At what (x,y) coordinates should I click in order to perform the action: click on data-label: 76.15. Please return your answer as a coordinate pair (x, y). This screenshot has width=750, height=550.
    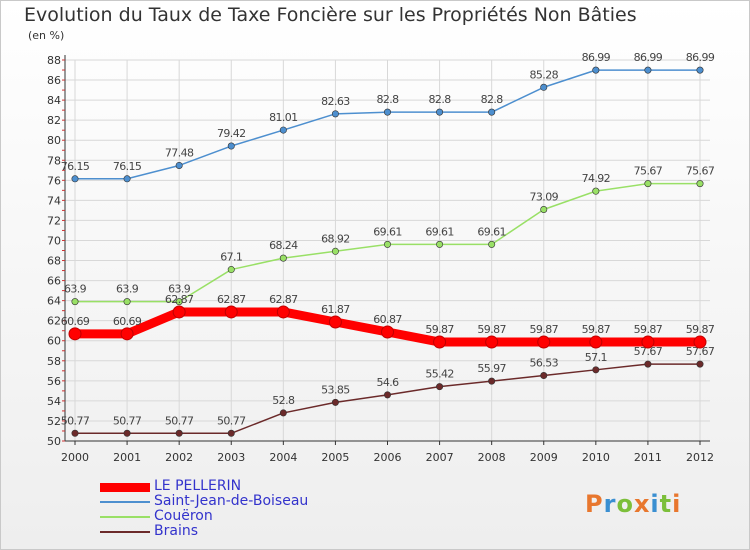
    Looking at the image, I should click on (75, 166).